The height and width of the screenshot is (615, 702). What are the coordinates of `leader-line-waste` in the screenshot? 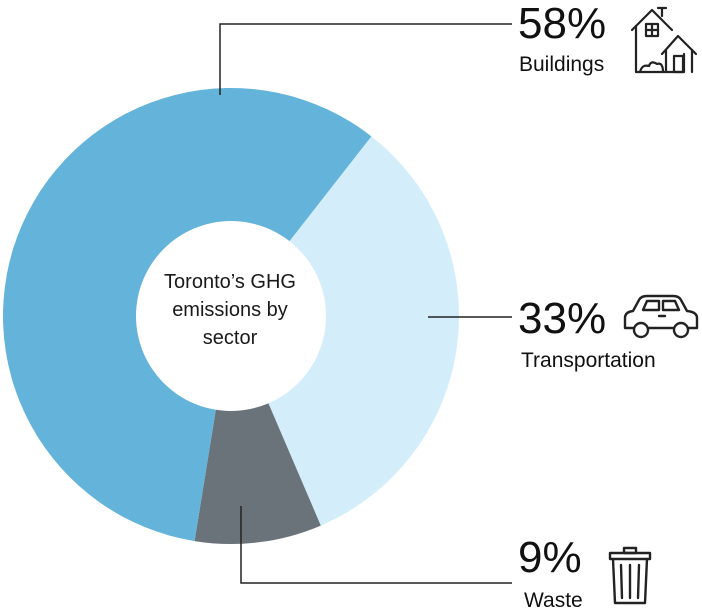 It's located at (376, 545).